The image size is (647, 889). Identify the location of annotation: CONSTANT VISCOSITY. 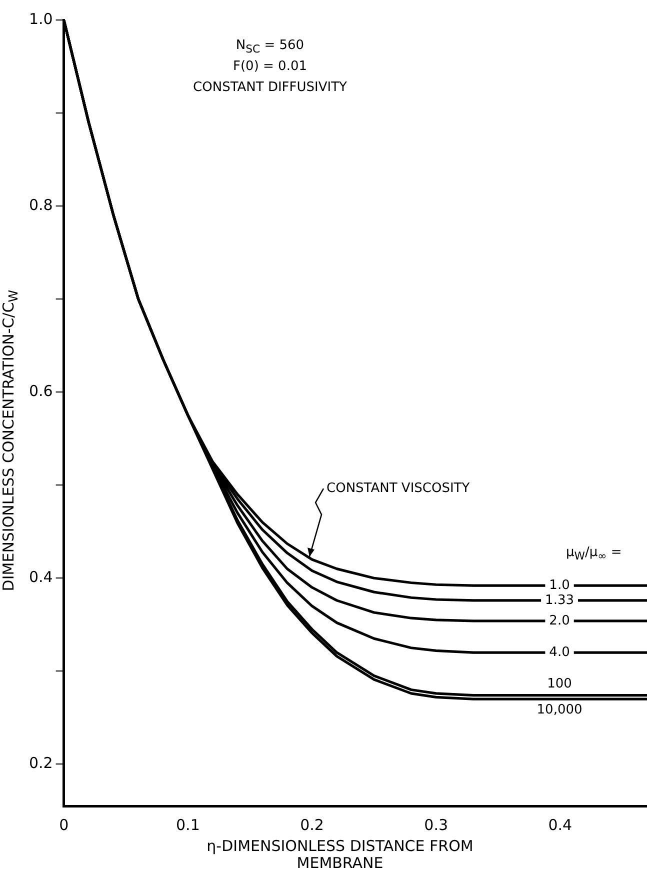
(398, 488).